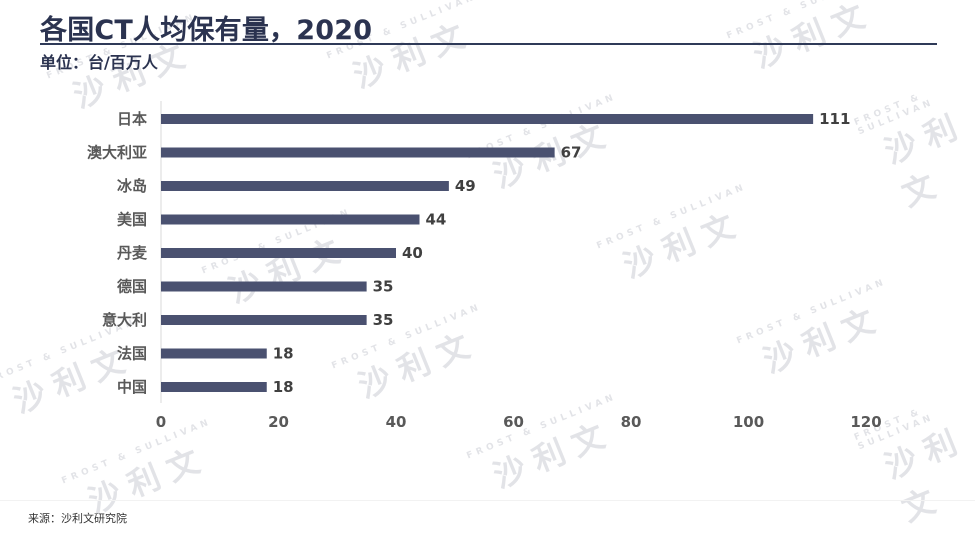 This screenshot has height=548, width=975. Describe the element at coordinates (132, 287) in the screenshot. I see `category-label: 德国` at that location.